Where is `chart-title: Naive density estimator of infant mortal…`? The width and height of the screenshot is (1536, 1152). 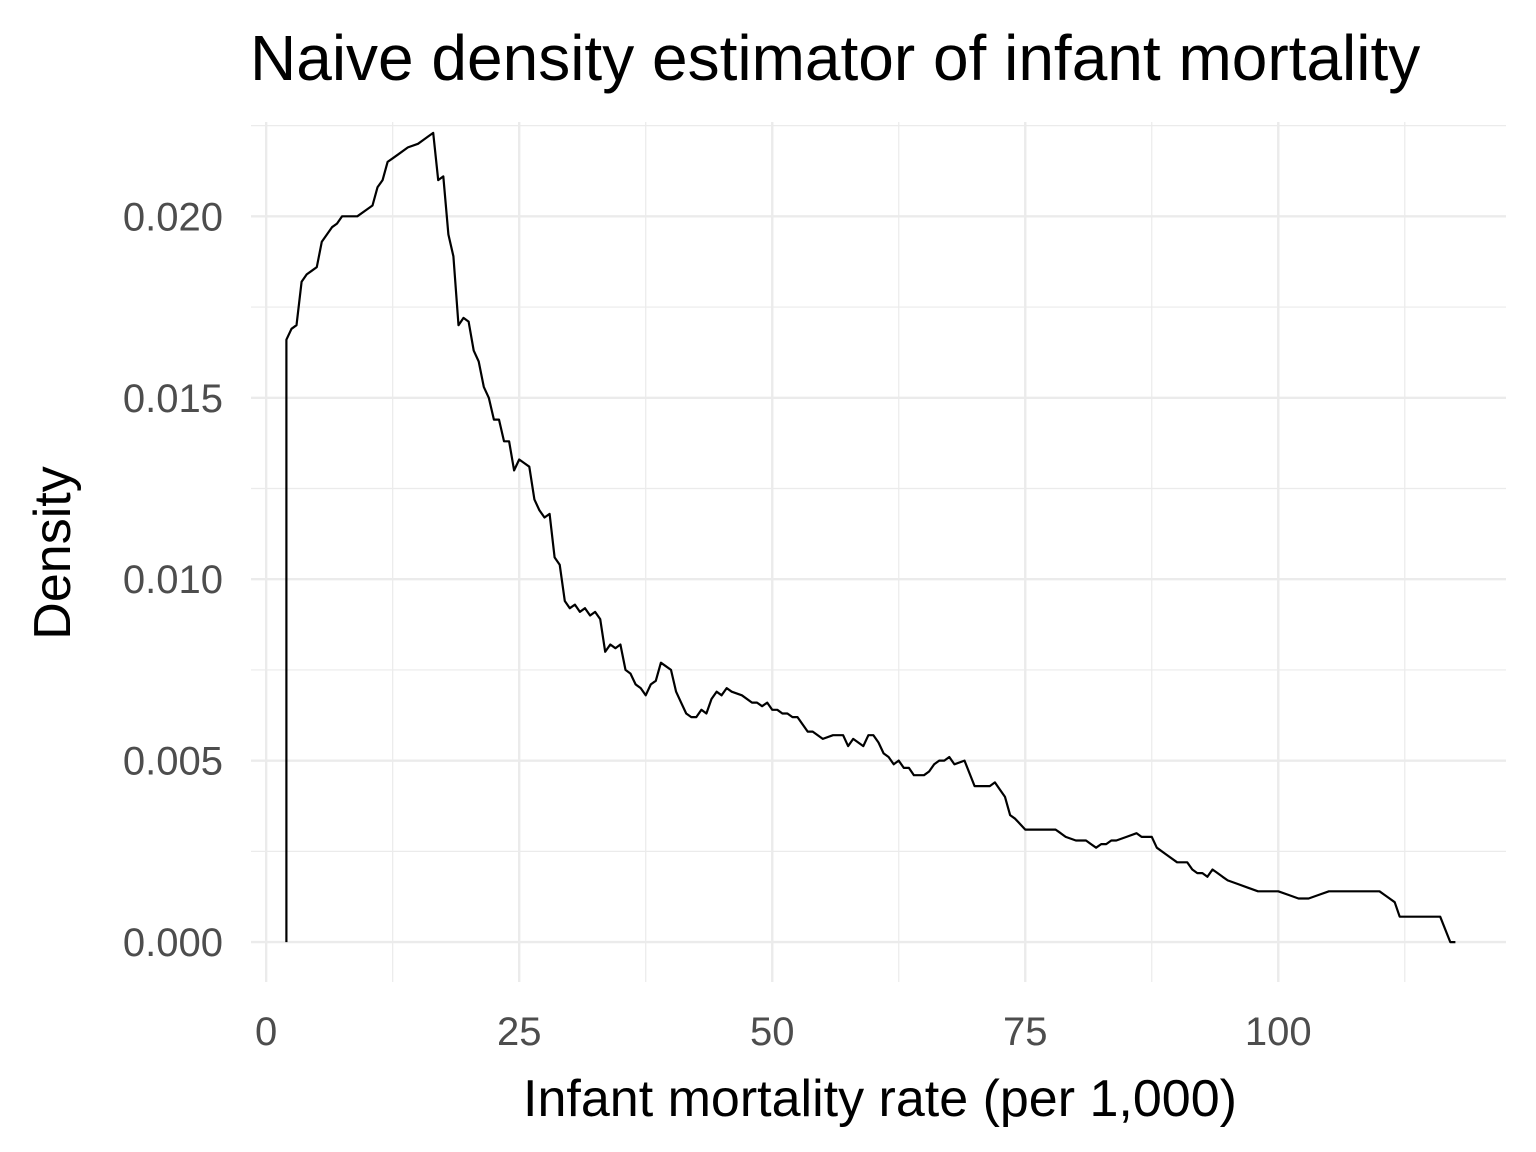
chart-title: Naive density estimator of infant mortal… is located at coordinates (835, 58).